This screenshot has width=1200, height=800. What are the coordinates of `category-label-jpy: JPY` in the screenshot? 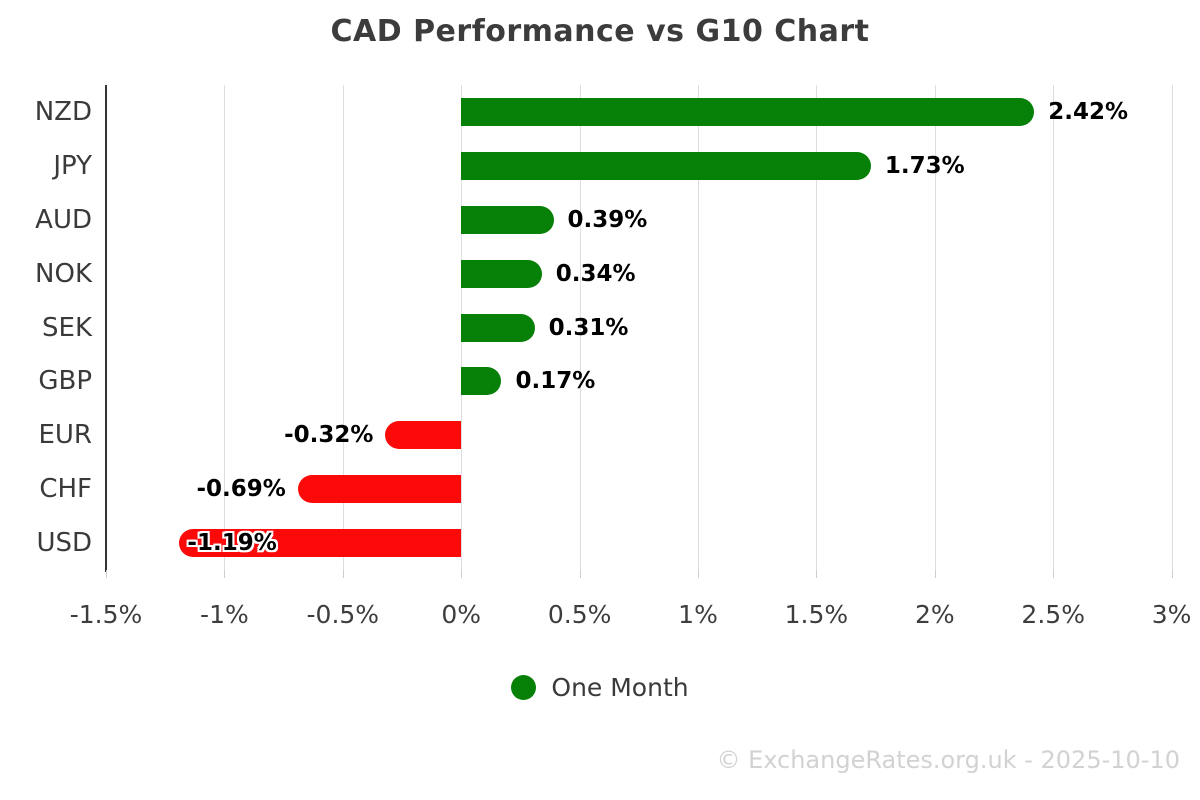 It's located at (72, 165).